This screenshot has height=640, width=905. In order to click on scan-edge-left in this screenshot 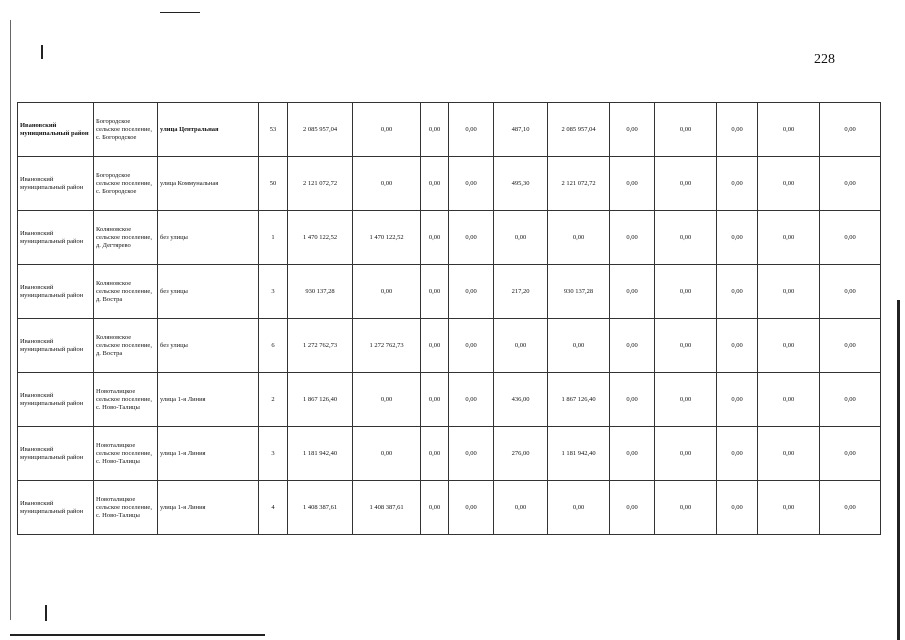, I will do `click(10, 320)`.